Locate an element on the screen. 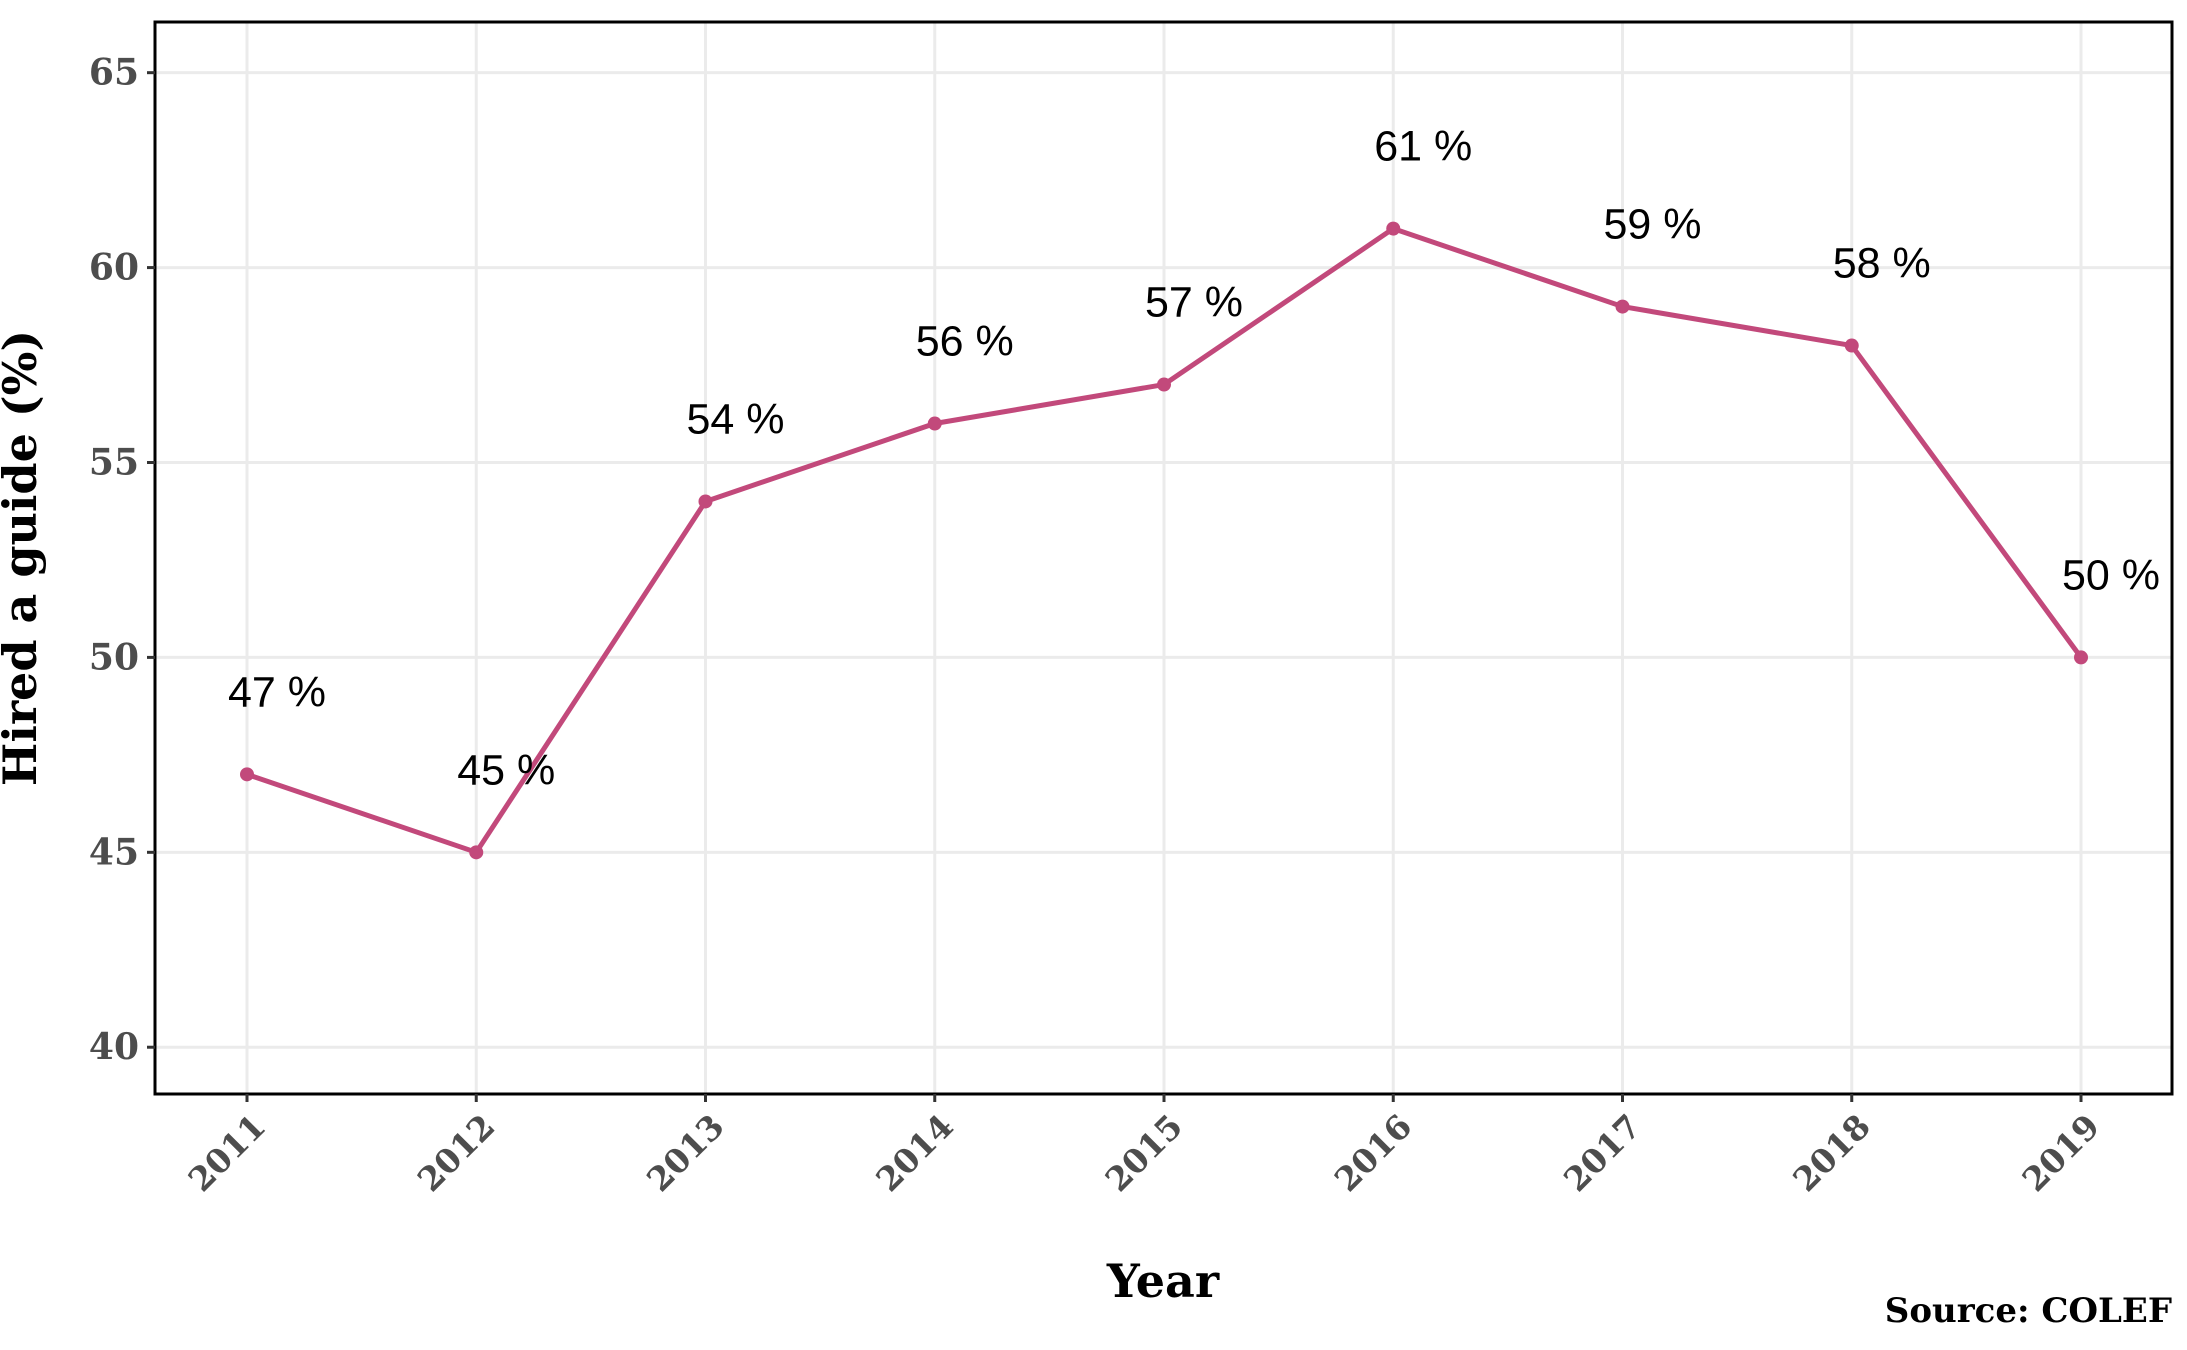 The width and height of the screenshot is (2187, 1350). x-tick-label: 2017 is located at coordinates (1602, 1153).